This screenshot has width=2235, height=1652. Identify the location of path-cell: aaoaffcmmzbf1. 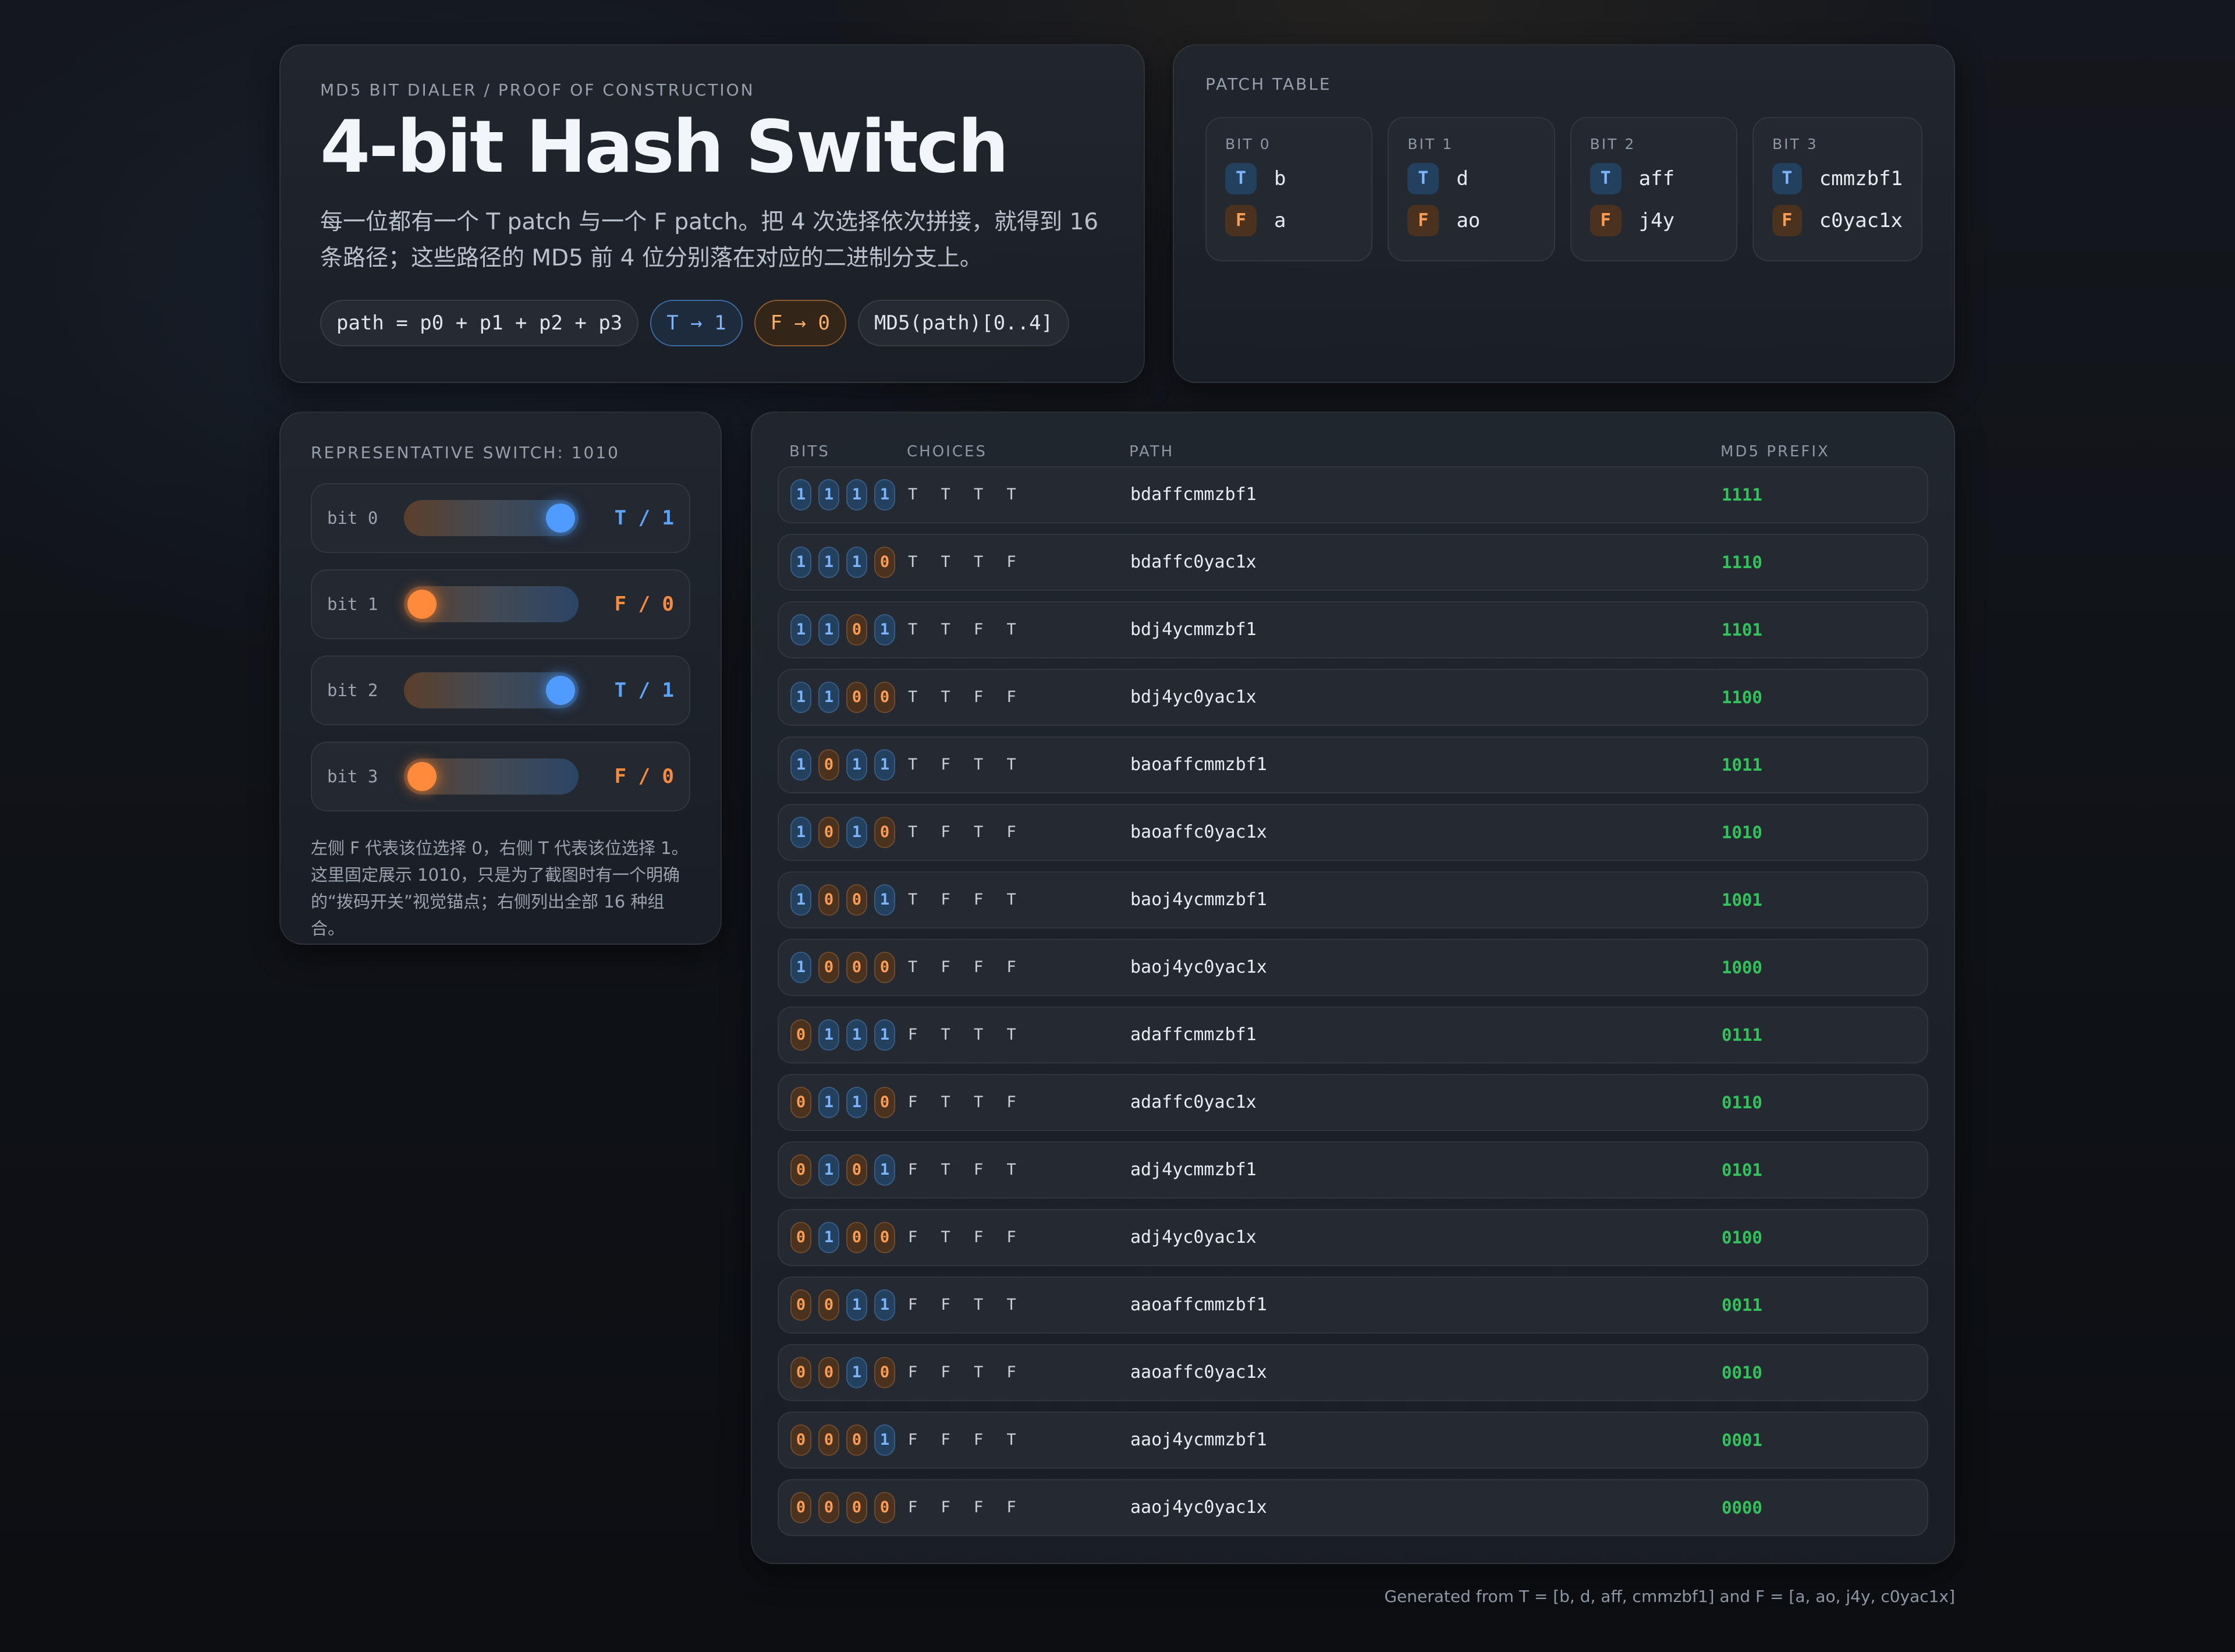
(1198, 1305).